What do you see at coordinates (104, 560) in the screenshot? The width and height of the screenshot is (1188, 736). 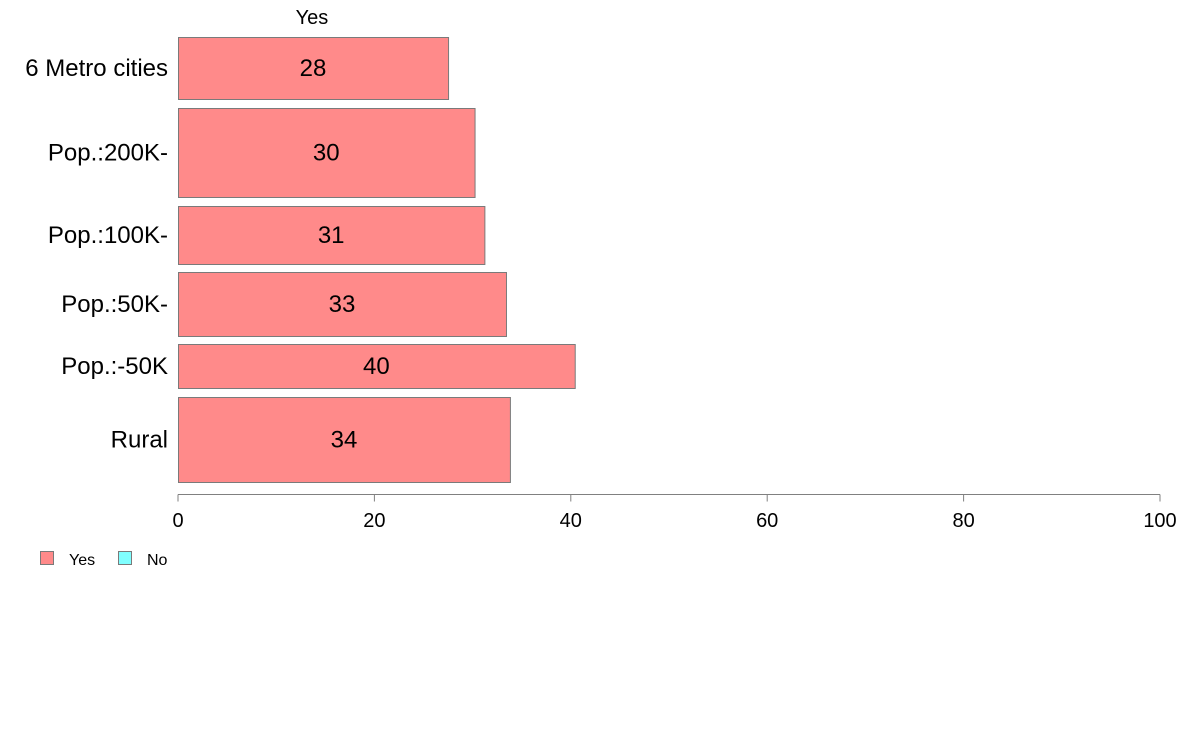 I see `legend: Yes No` at bounding box center [104, 560].